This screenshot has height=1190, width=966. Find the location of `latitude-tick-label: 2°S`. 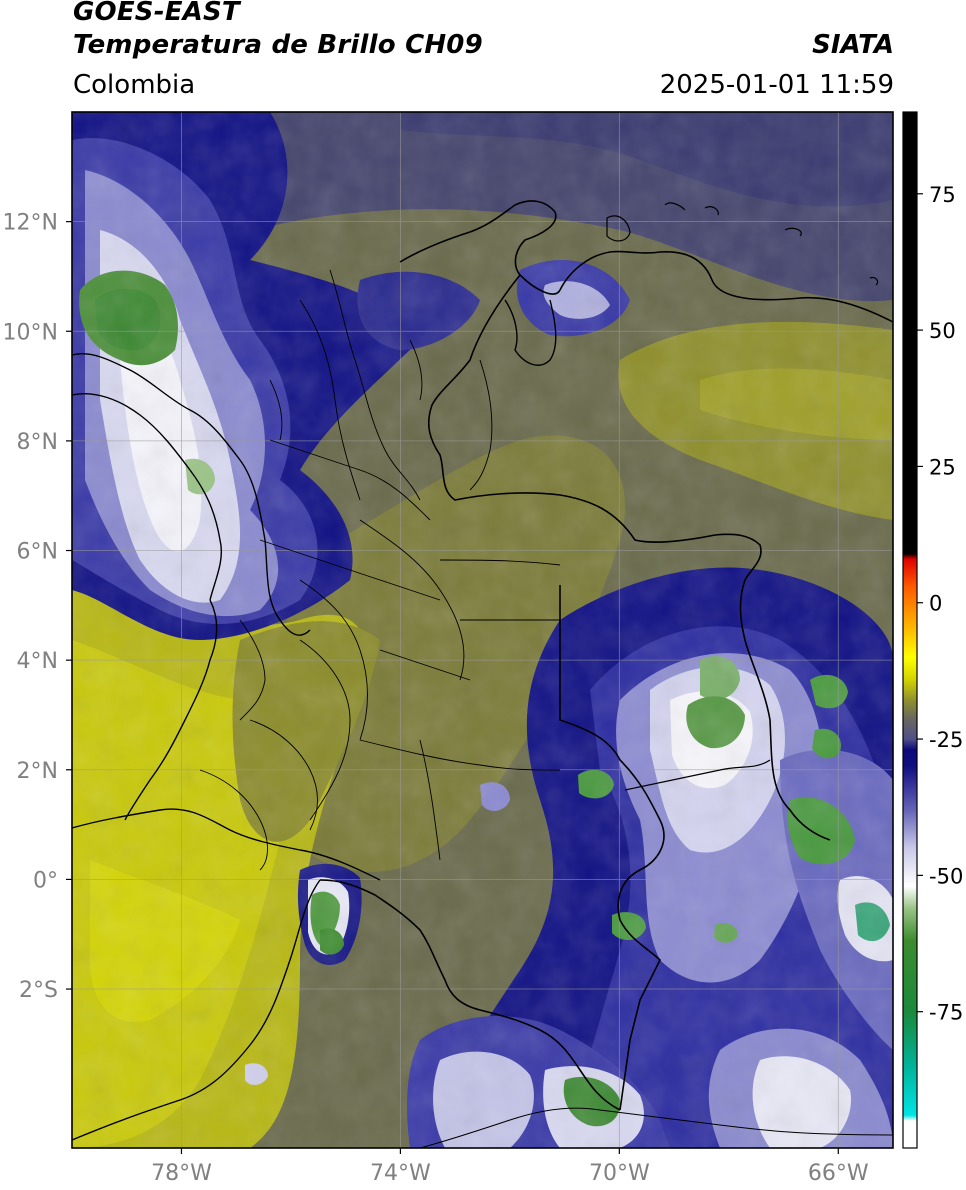

latitude-tick-label: 2°S is located at coordinates (38, 990).